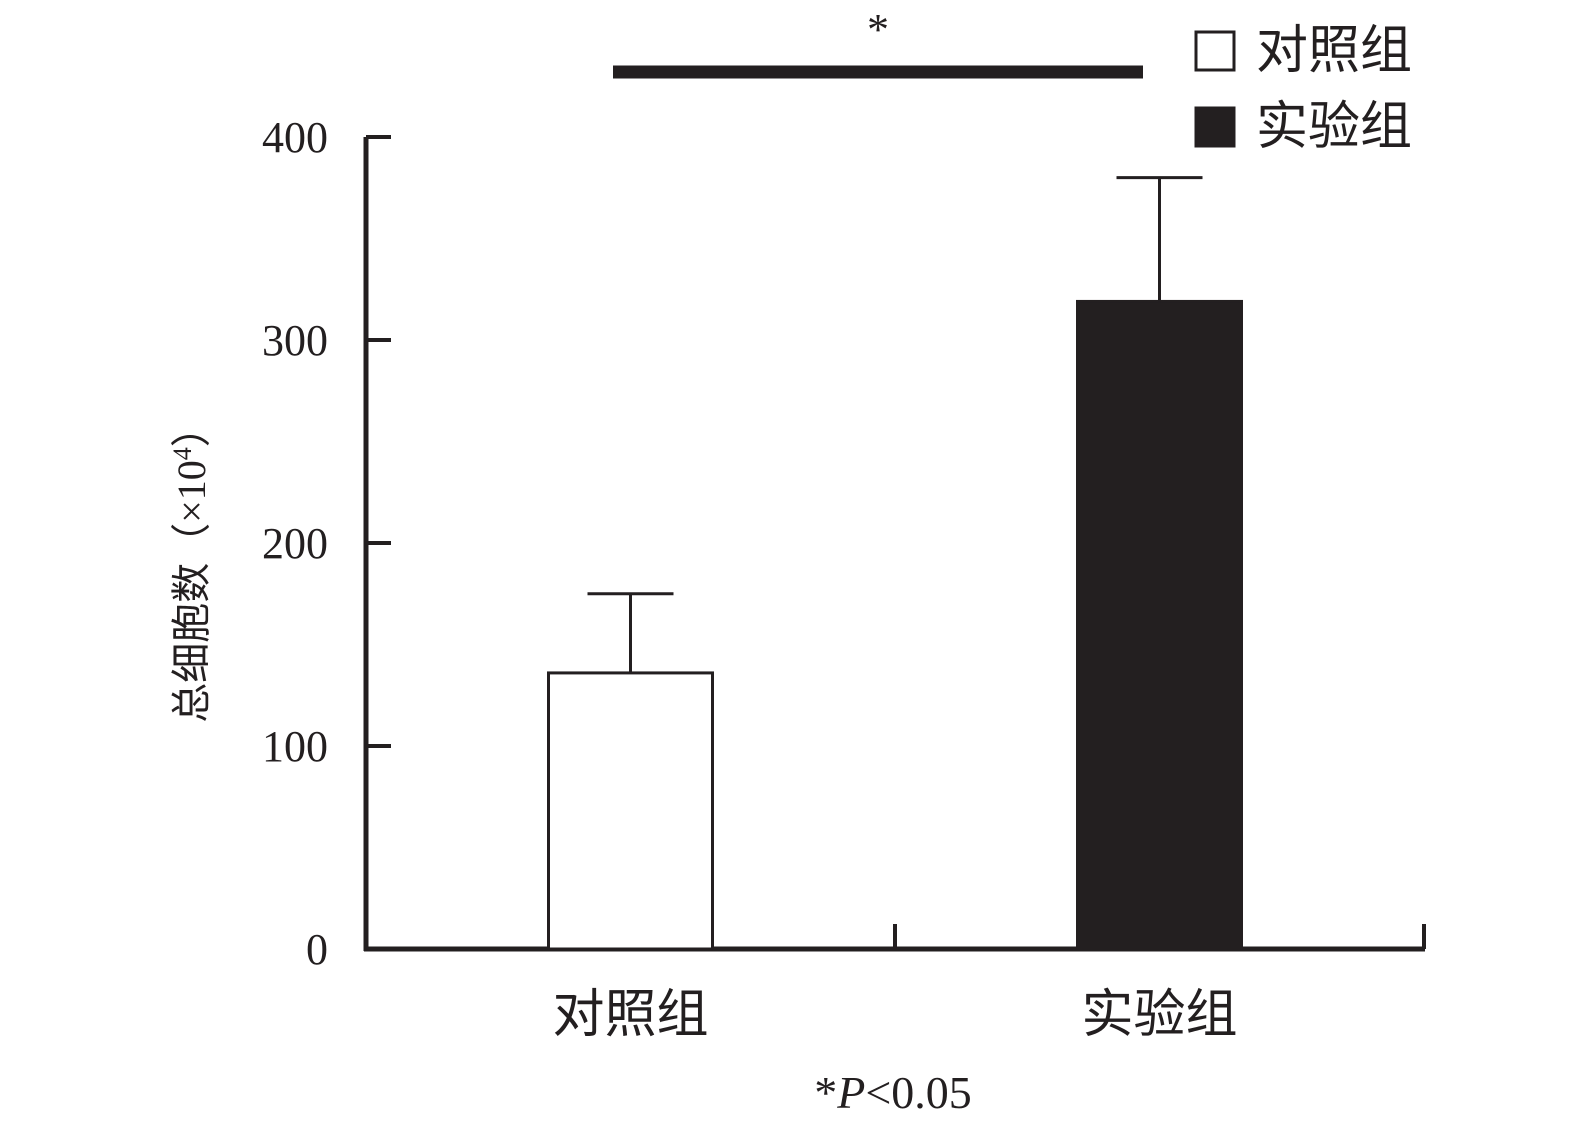  I want to click on x-category-label: 对照组, so click(630, 1015).